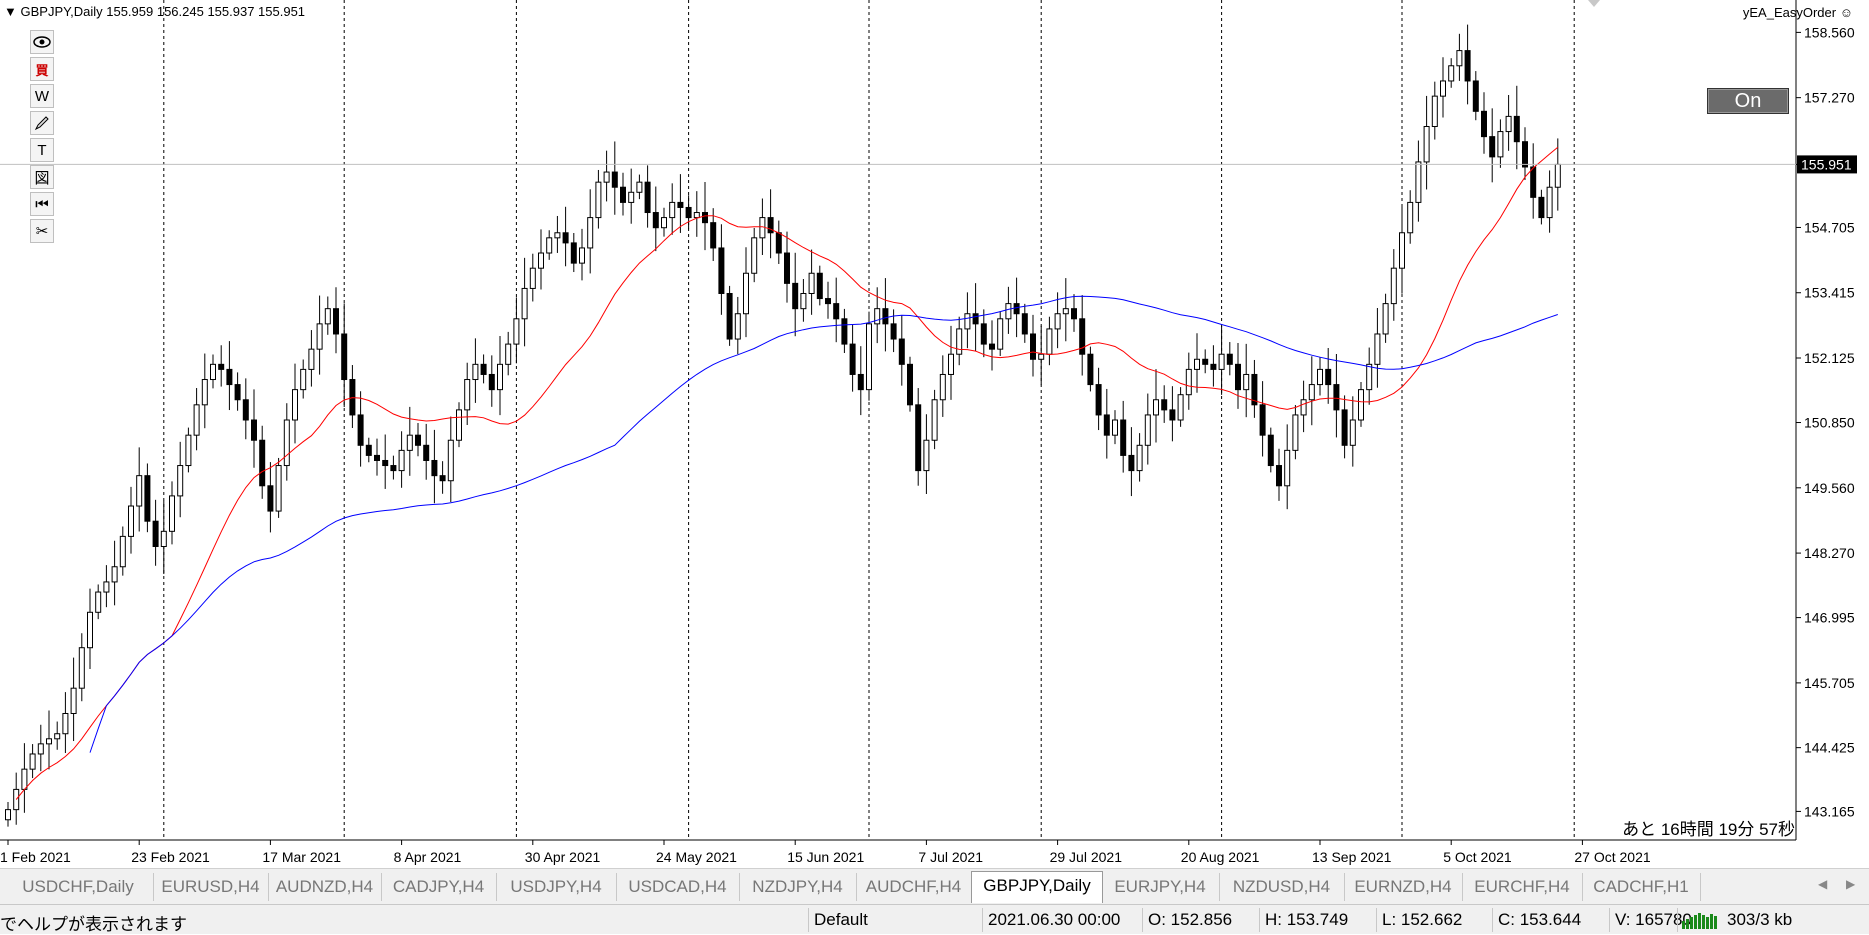  I want to click on pencil-icon, so click(42, 123).